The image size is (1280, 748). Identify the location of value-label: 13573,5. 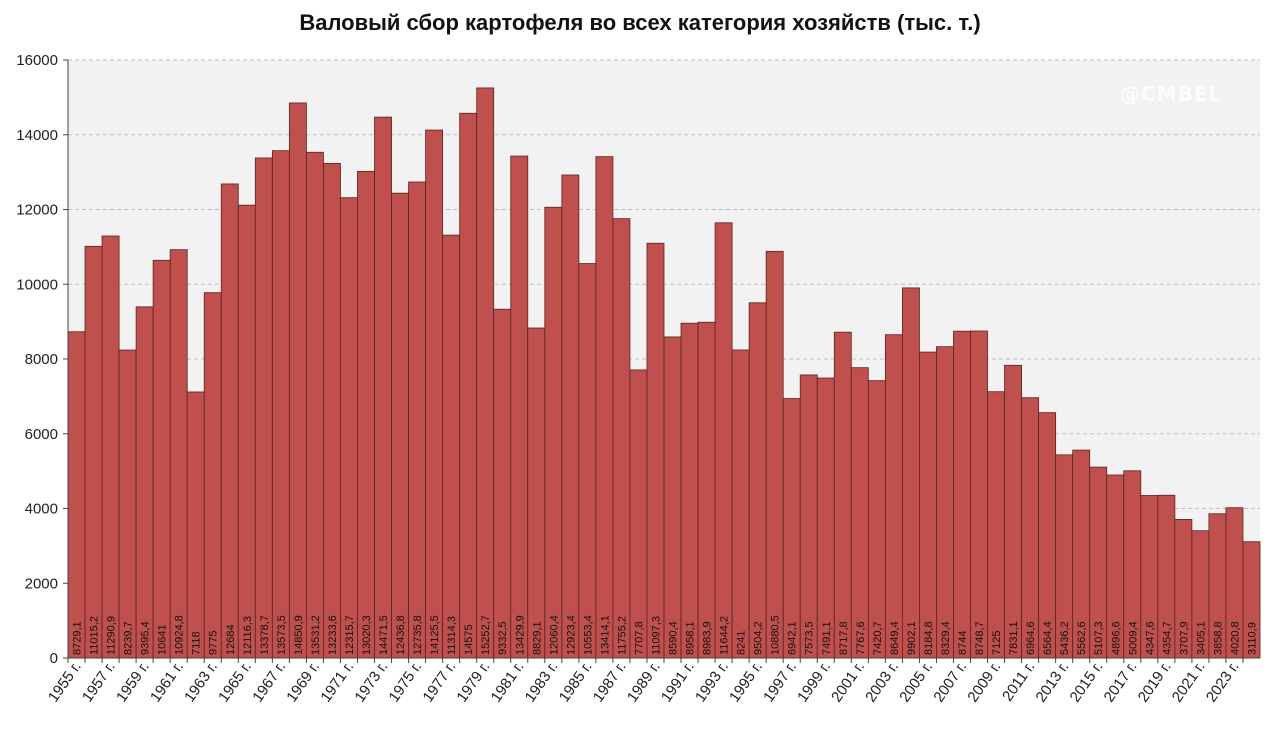
(282, 635).